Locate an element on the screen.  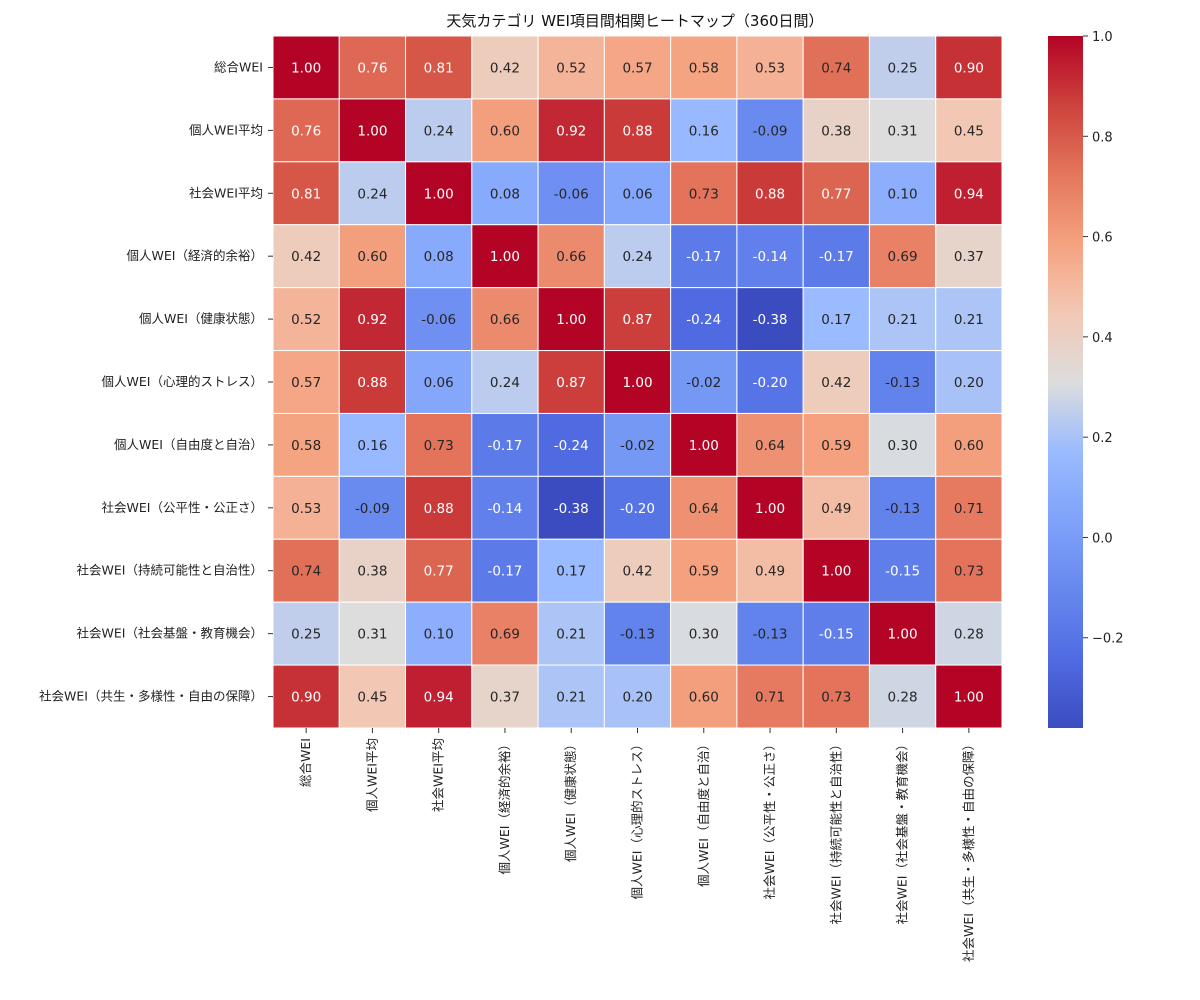
row-label: 社会WEI平均 is located at coordinates (226, 192).